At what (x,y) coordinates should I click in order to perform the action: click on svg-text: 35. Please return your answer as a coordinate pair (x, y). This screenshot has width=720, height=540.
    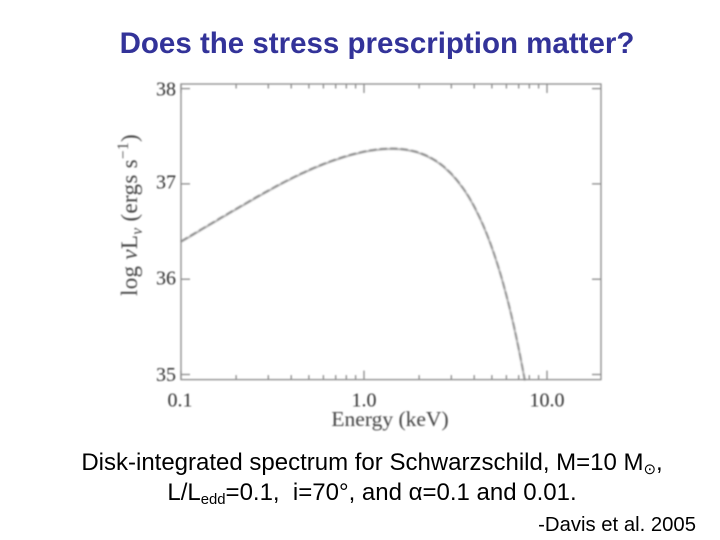
    Looking at the image, I should click on (166, 375).